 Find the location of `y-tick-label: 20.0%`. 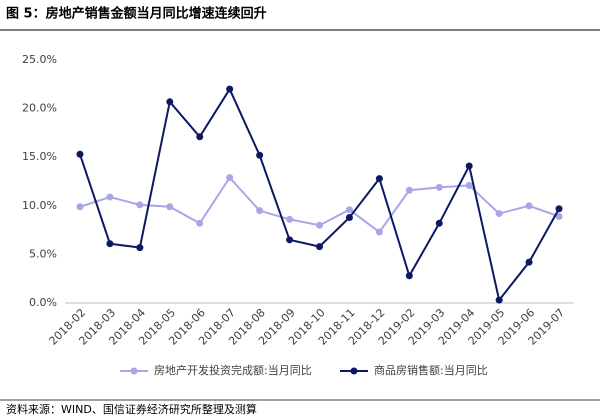

y-tick-label: 20.0% is located at coordinates (39, 108).